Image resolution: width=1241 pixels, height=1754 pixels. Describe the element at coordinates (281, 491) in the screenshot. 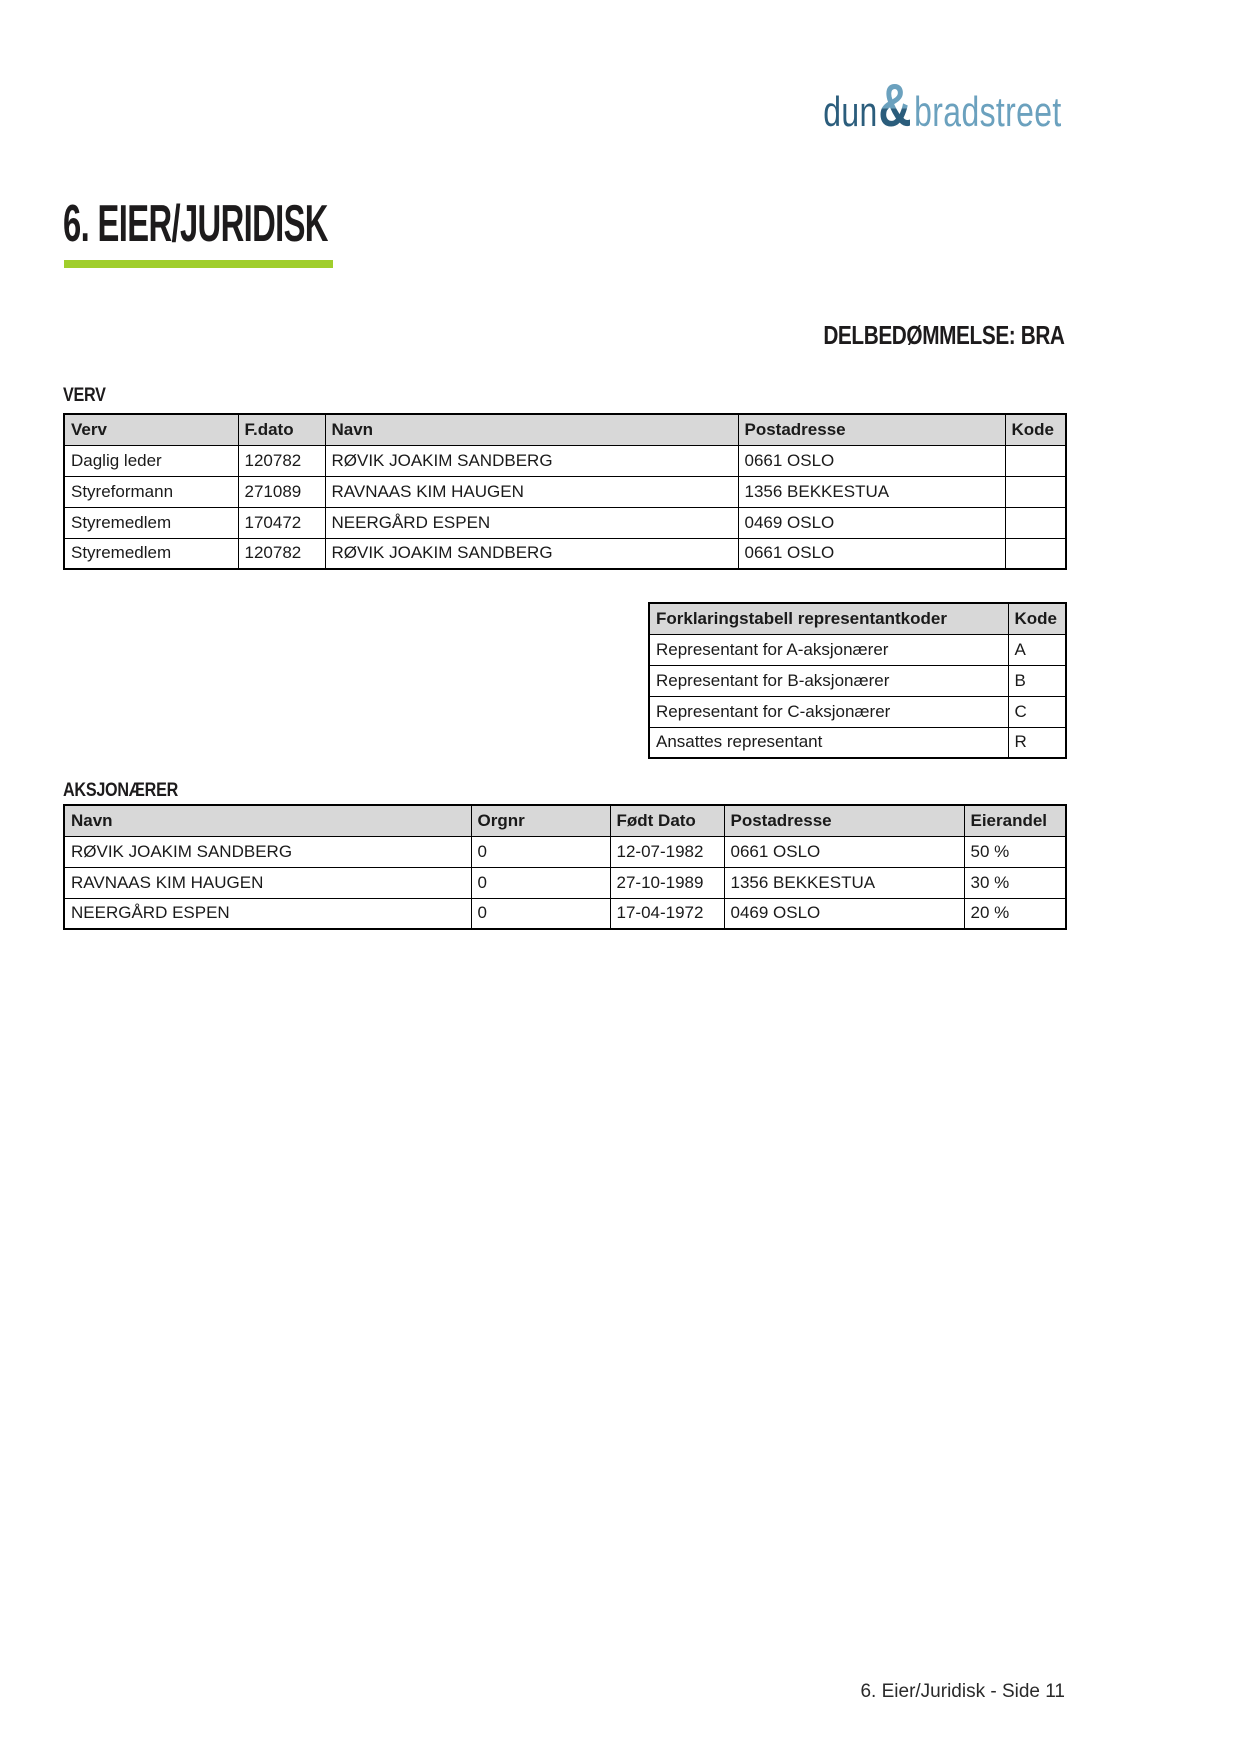

I see `table-cell: 271089` at that location.